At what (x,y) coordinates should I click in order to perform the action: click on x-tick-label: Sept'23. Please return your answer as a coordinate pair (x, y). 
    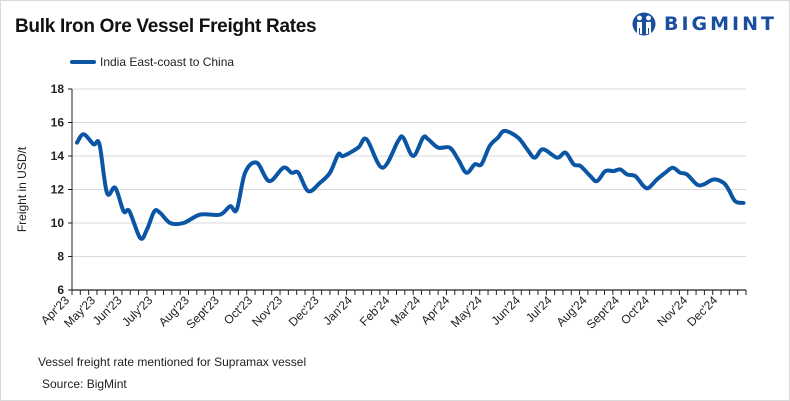
    Looking at the image, I should click on (202, 312).